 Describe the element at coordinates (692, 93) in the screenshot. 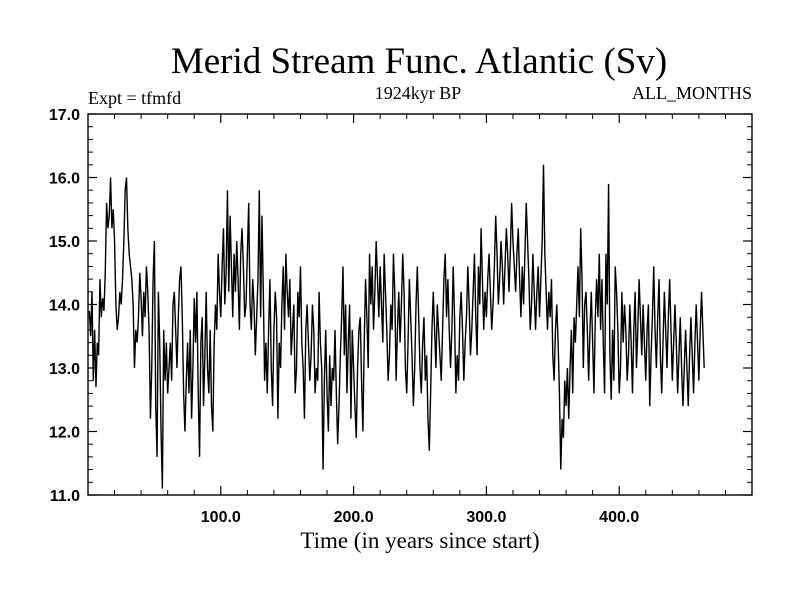

I see `subtitle-months: ALL_MONTHS` at that location.